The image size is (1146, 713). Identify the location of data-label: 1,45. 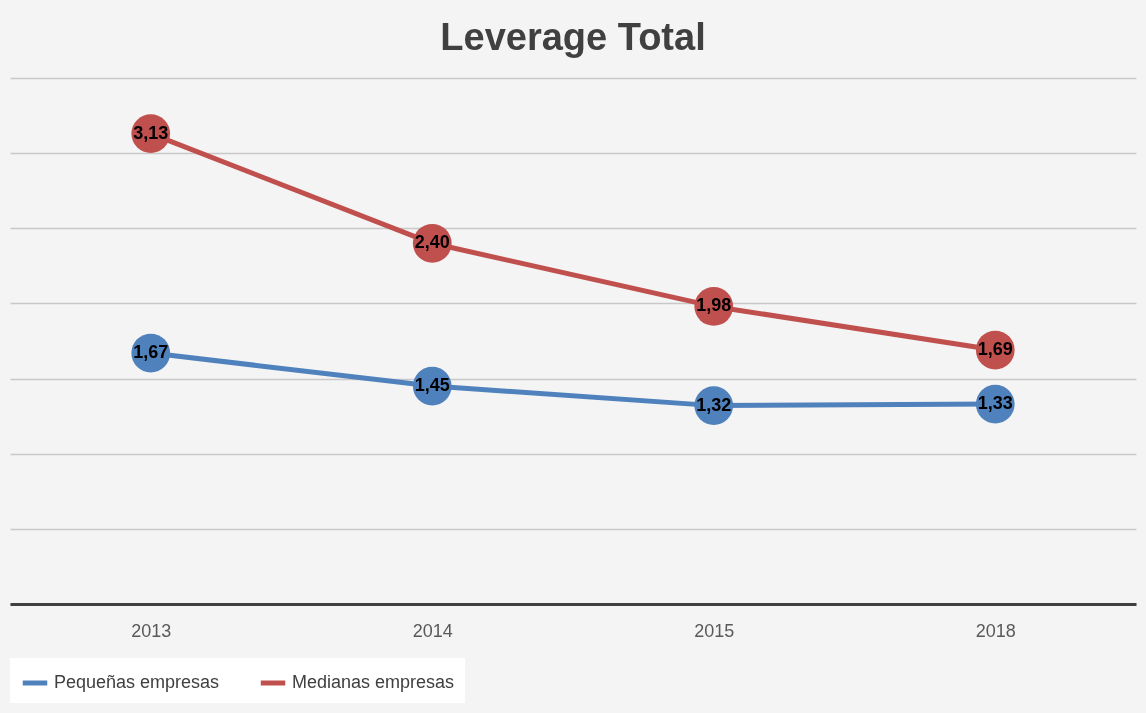
(432, 385).